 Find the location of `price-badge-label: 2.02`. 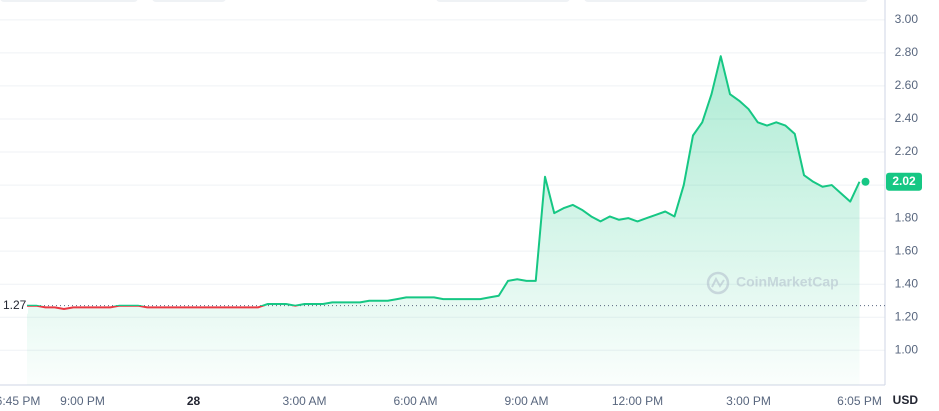

price-badge-label: 2.02 is located at coordinates (904, 181).